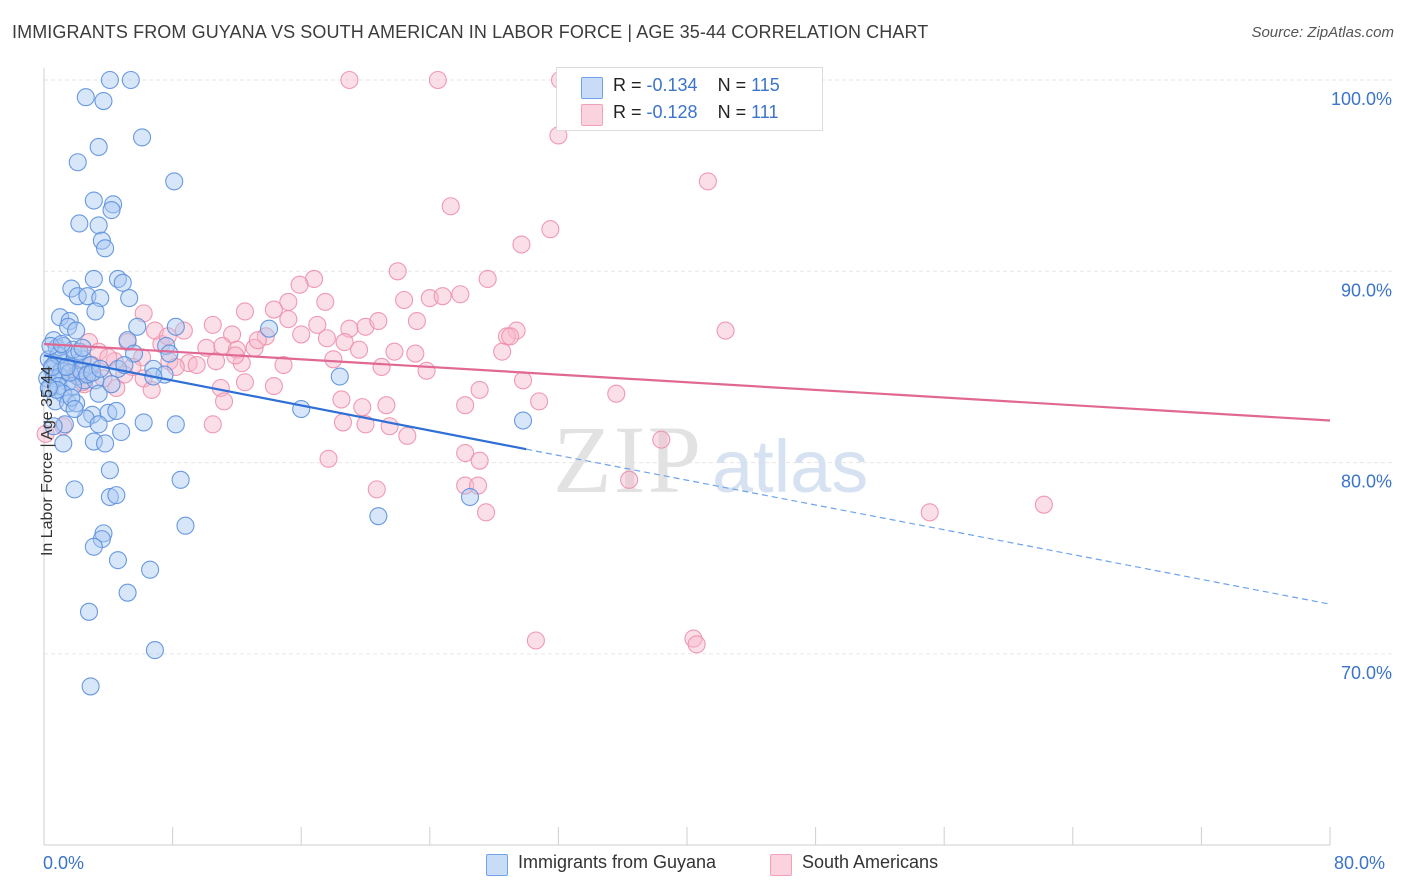  I want to click on legend-row-south-americans: R = -0.128 N = 111, so click(679, 114).